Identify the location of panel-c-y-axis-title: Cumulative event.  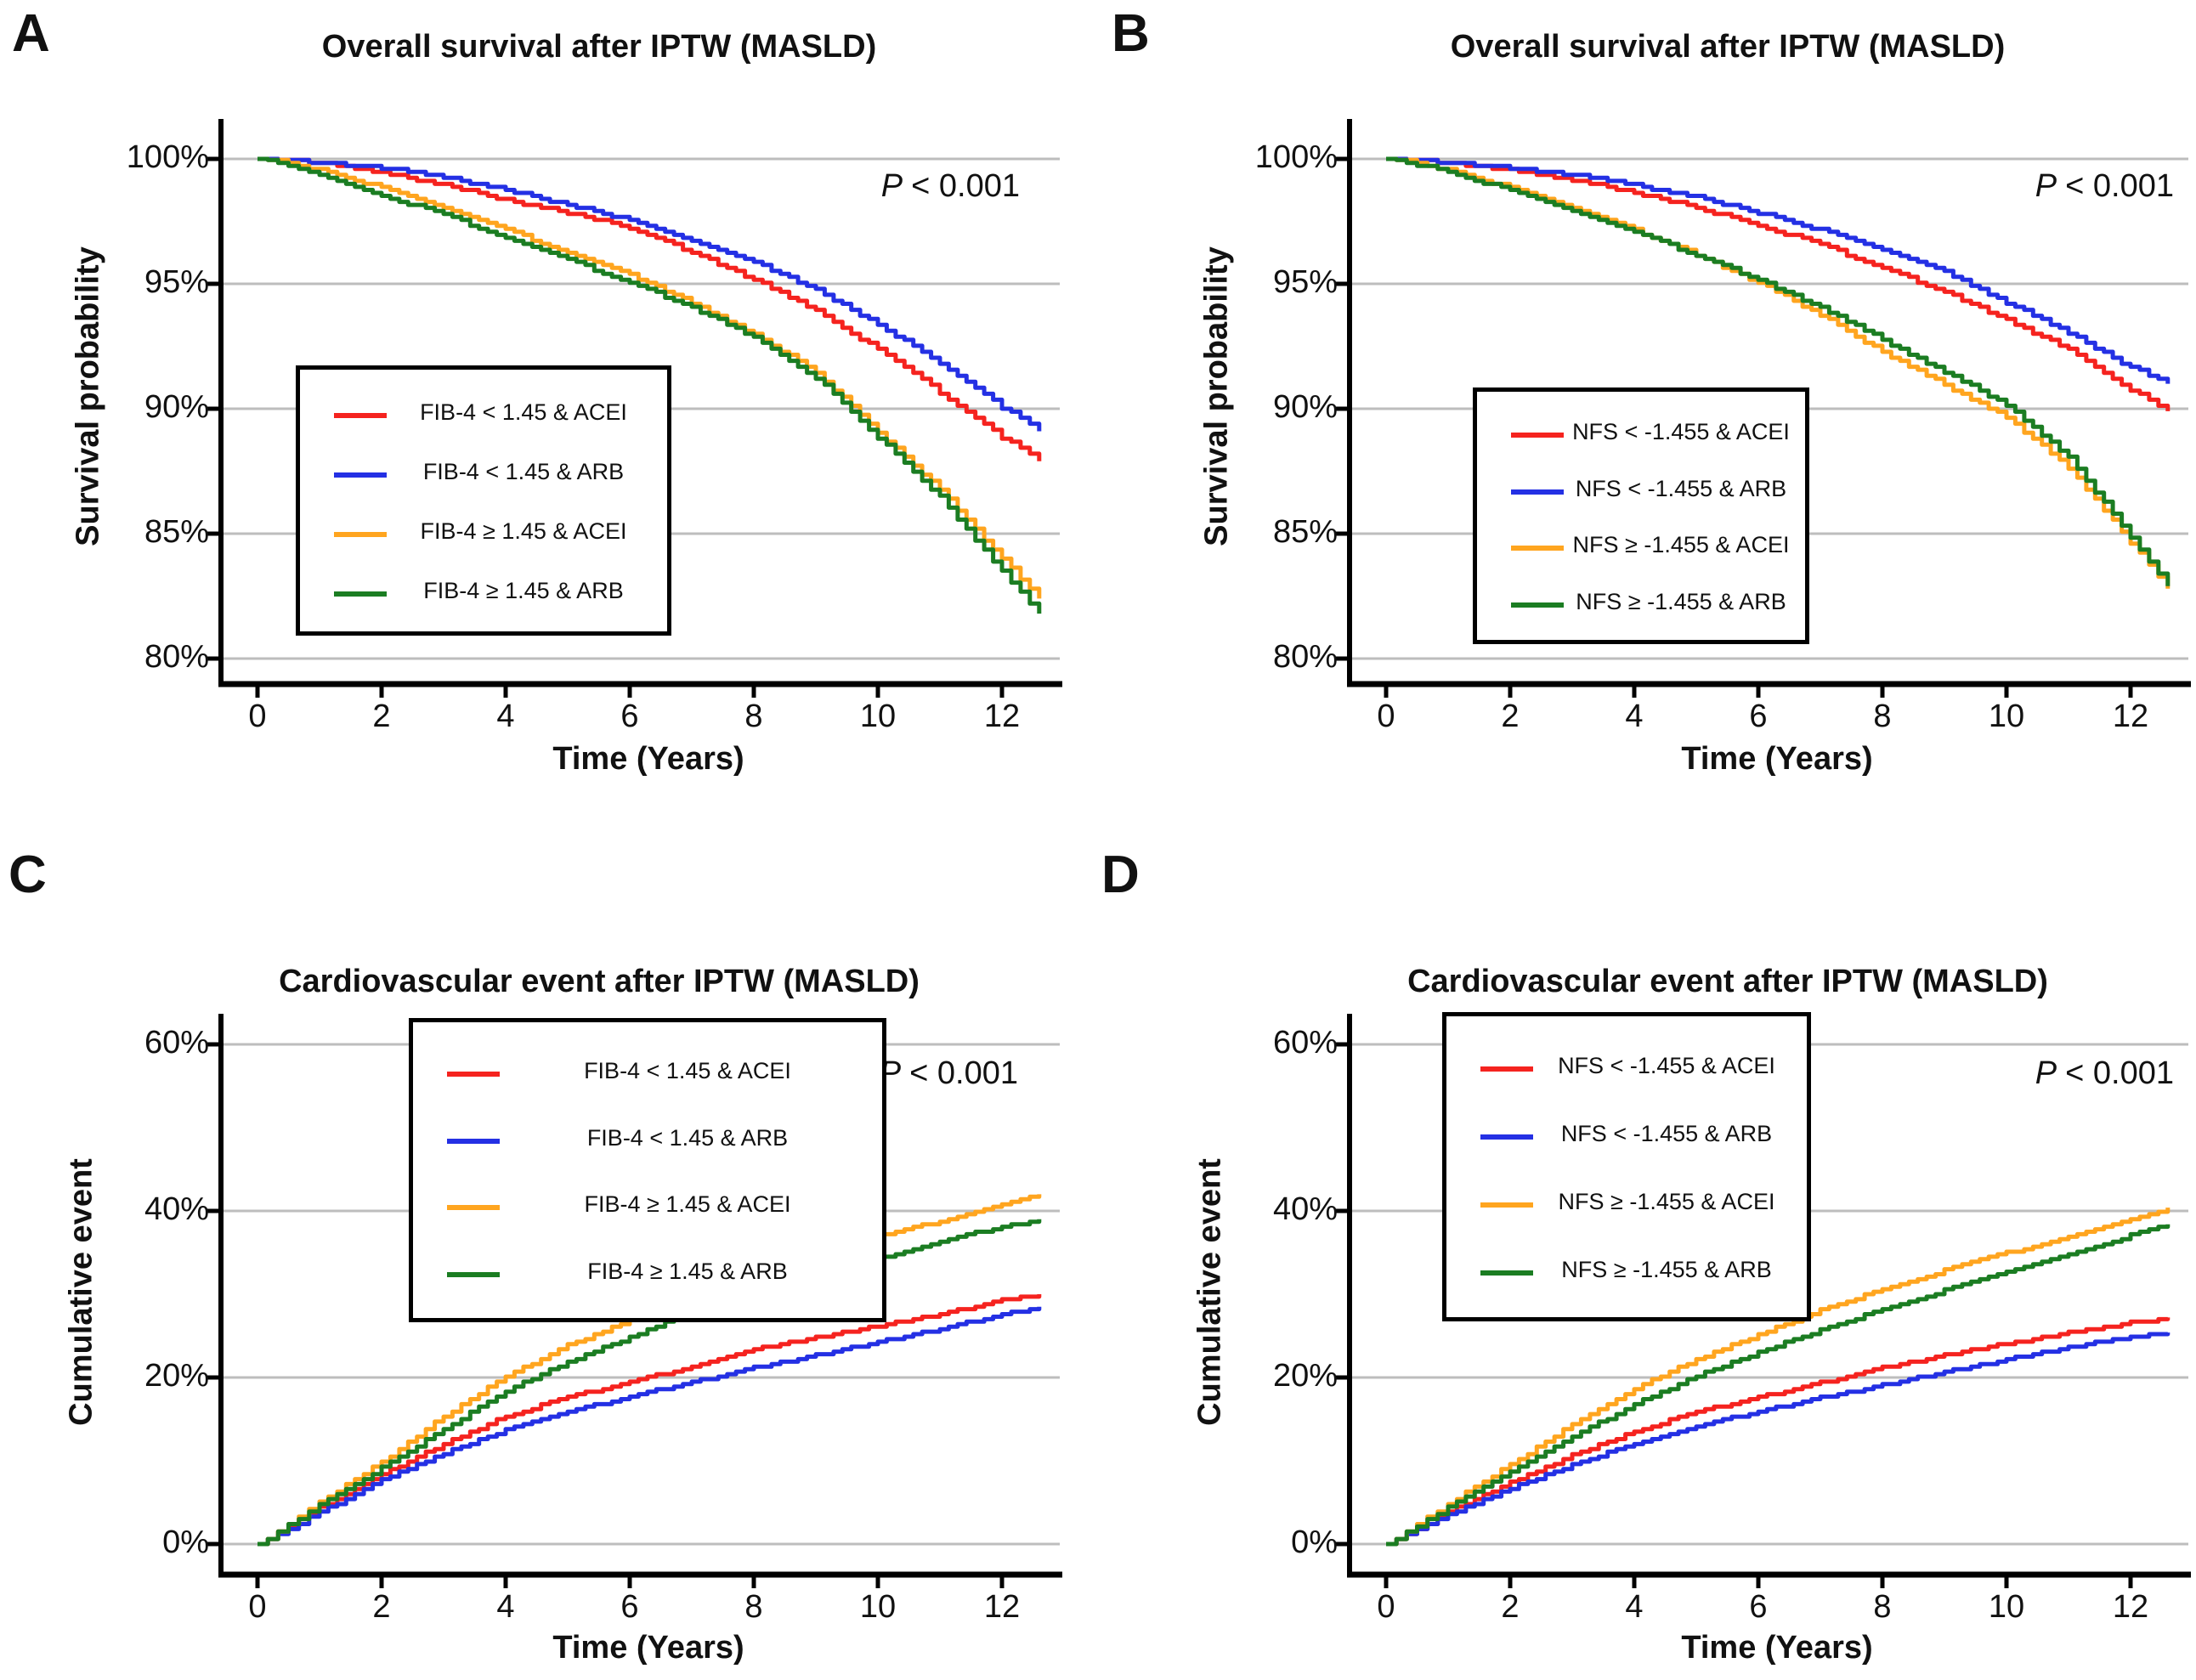
(81, 1292).